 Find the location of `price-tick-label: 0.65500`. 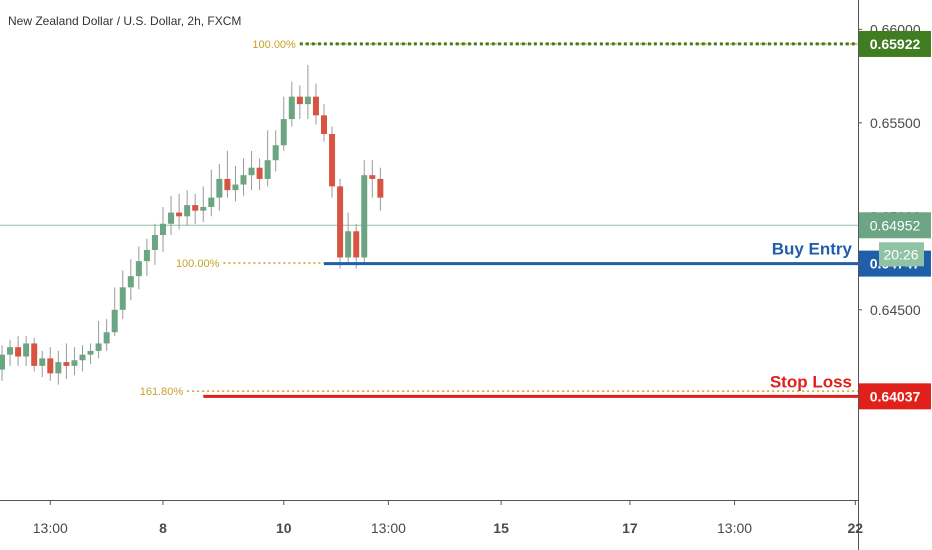

price-tick-label: 0.65500 is located at coordinates (895, 123).